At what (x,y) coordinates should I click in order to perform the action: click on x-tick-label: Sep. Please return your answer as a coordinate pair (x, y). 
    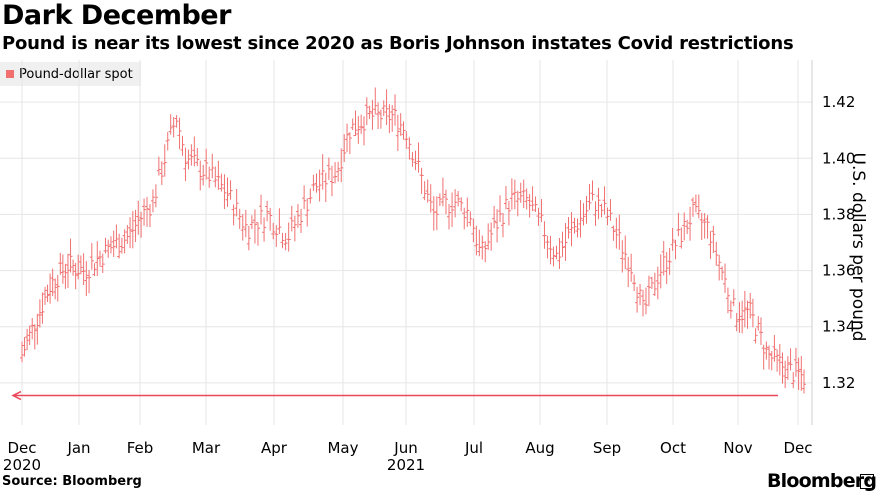
    Looking at the image, I should click on (607, 448).